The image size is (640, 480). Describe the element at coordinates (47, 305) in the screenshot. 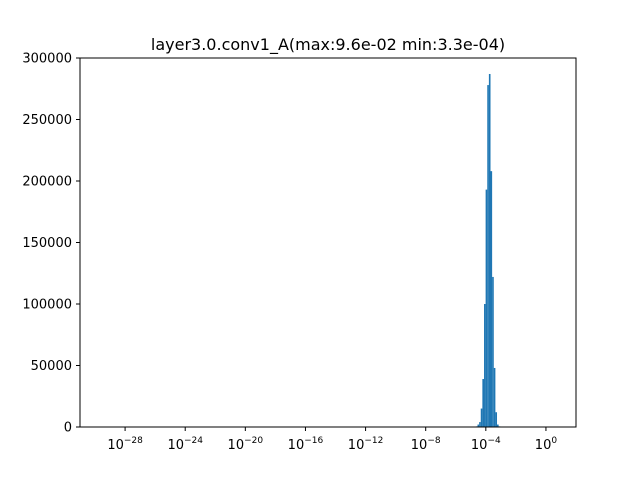

I see `y-tick-label: 100000` at that location.